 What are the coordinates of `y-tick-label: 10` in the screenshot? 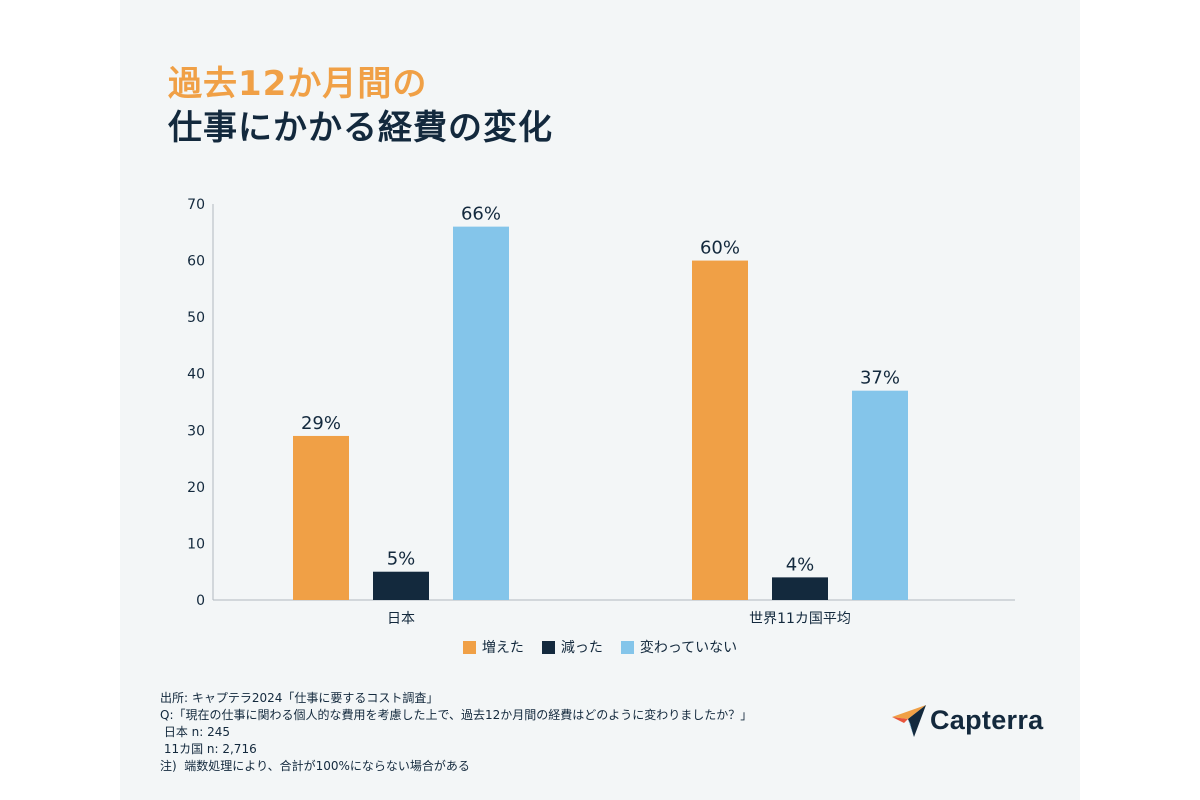 It's located at (196, 544).